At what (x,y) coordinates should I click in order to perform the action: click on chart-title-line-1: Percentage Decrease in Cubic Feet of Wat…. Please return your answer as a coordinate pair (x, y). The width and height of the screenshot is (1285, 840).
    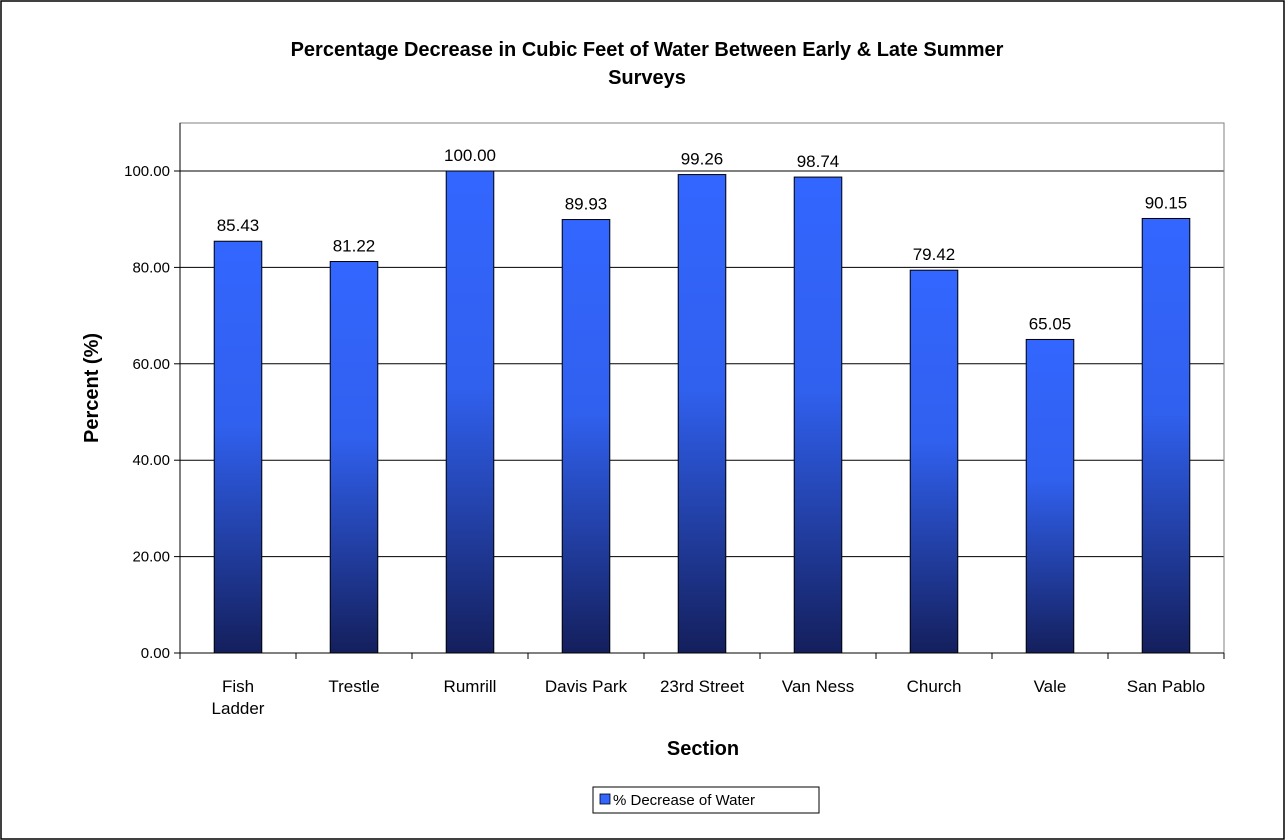
    Looking at the image, I should click on (647, 50).